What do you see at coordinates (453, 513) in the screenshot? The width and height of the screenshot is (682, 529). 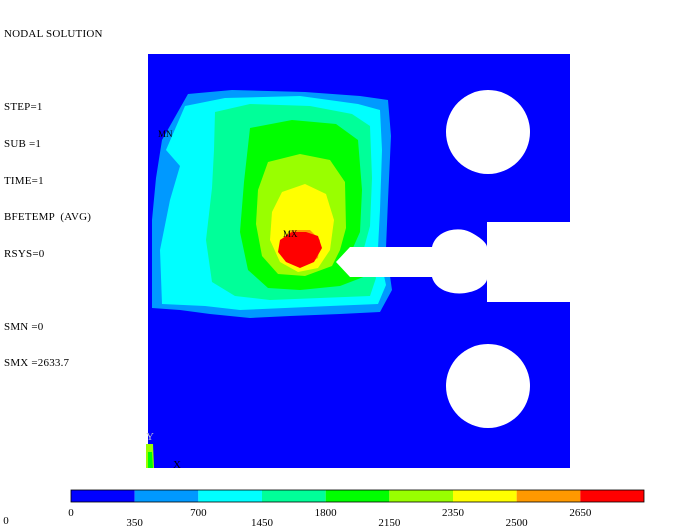 I see `legend-label: 2350` at bounding box center [453, 513].